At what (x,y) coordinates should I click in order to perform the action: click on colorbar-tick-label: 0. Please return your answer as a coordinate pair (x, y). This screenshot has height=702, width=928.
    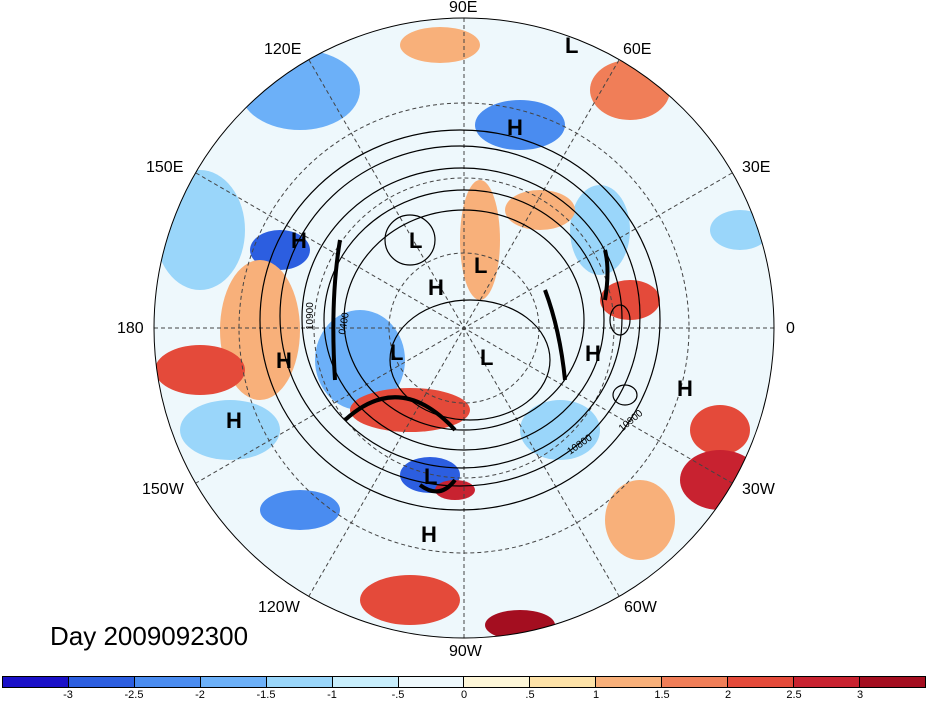
    Looking at the image, I should click on (464, 695).